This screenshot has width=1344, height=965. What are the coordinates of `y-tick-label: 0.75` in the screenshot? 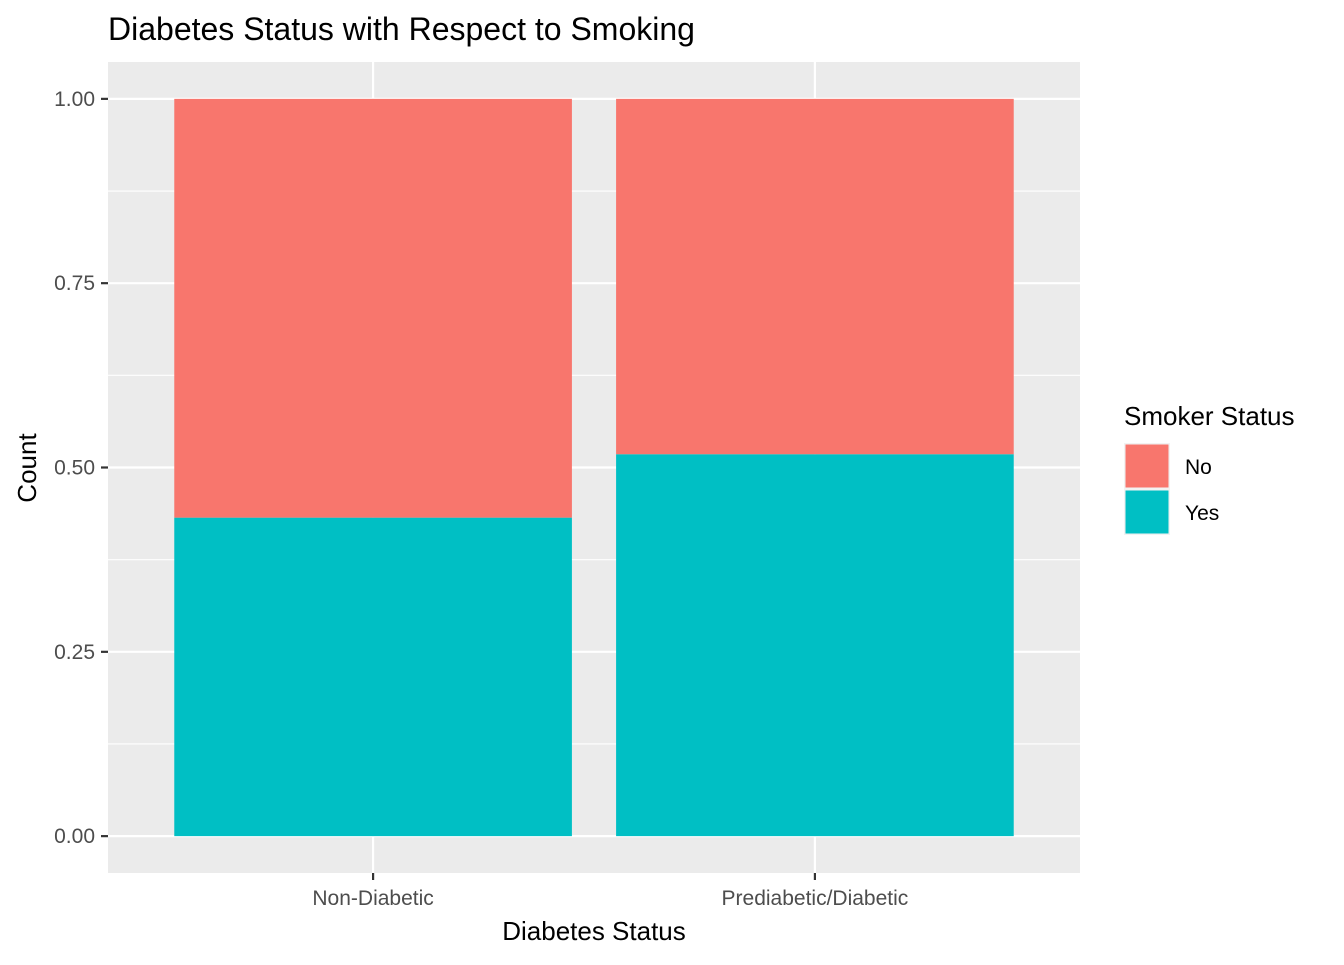 It's located at (74, 283).